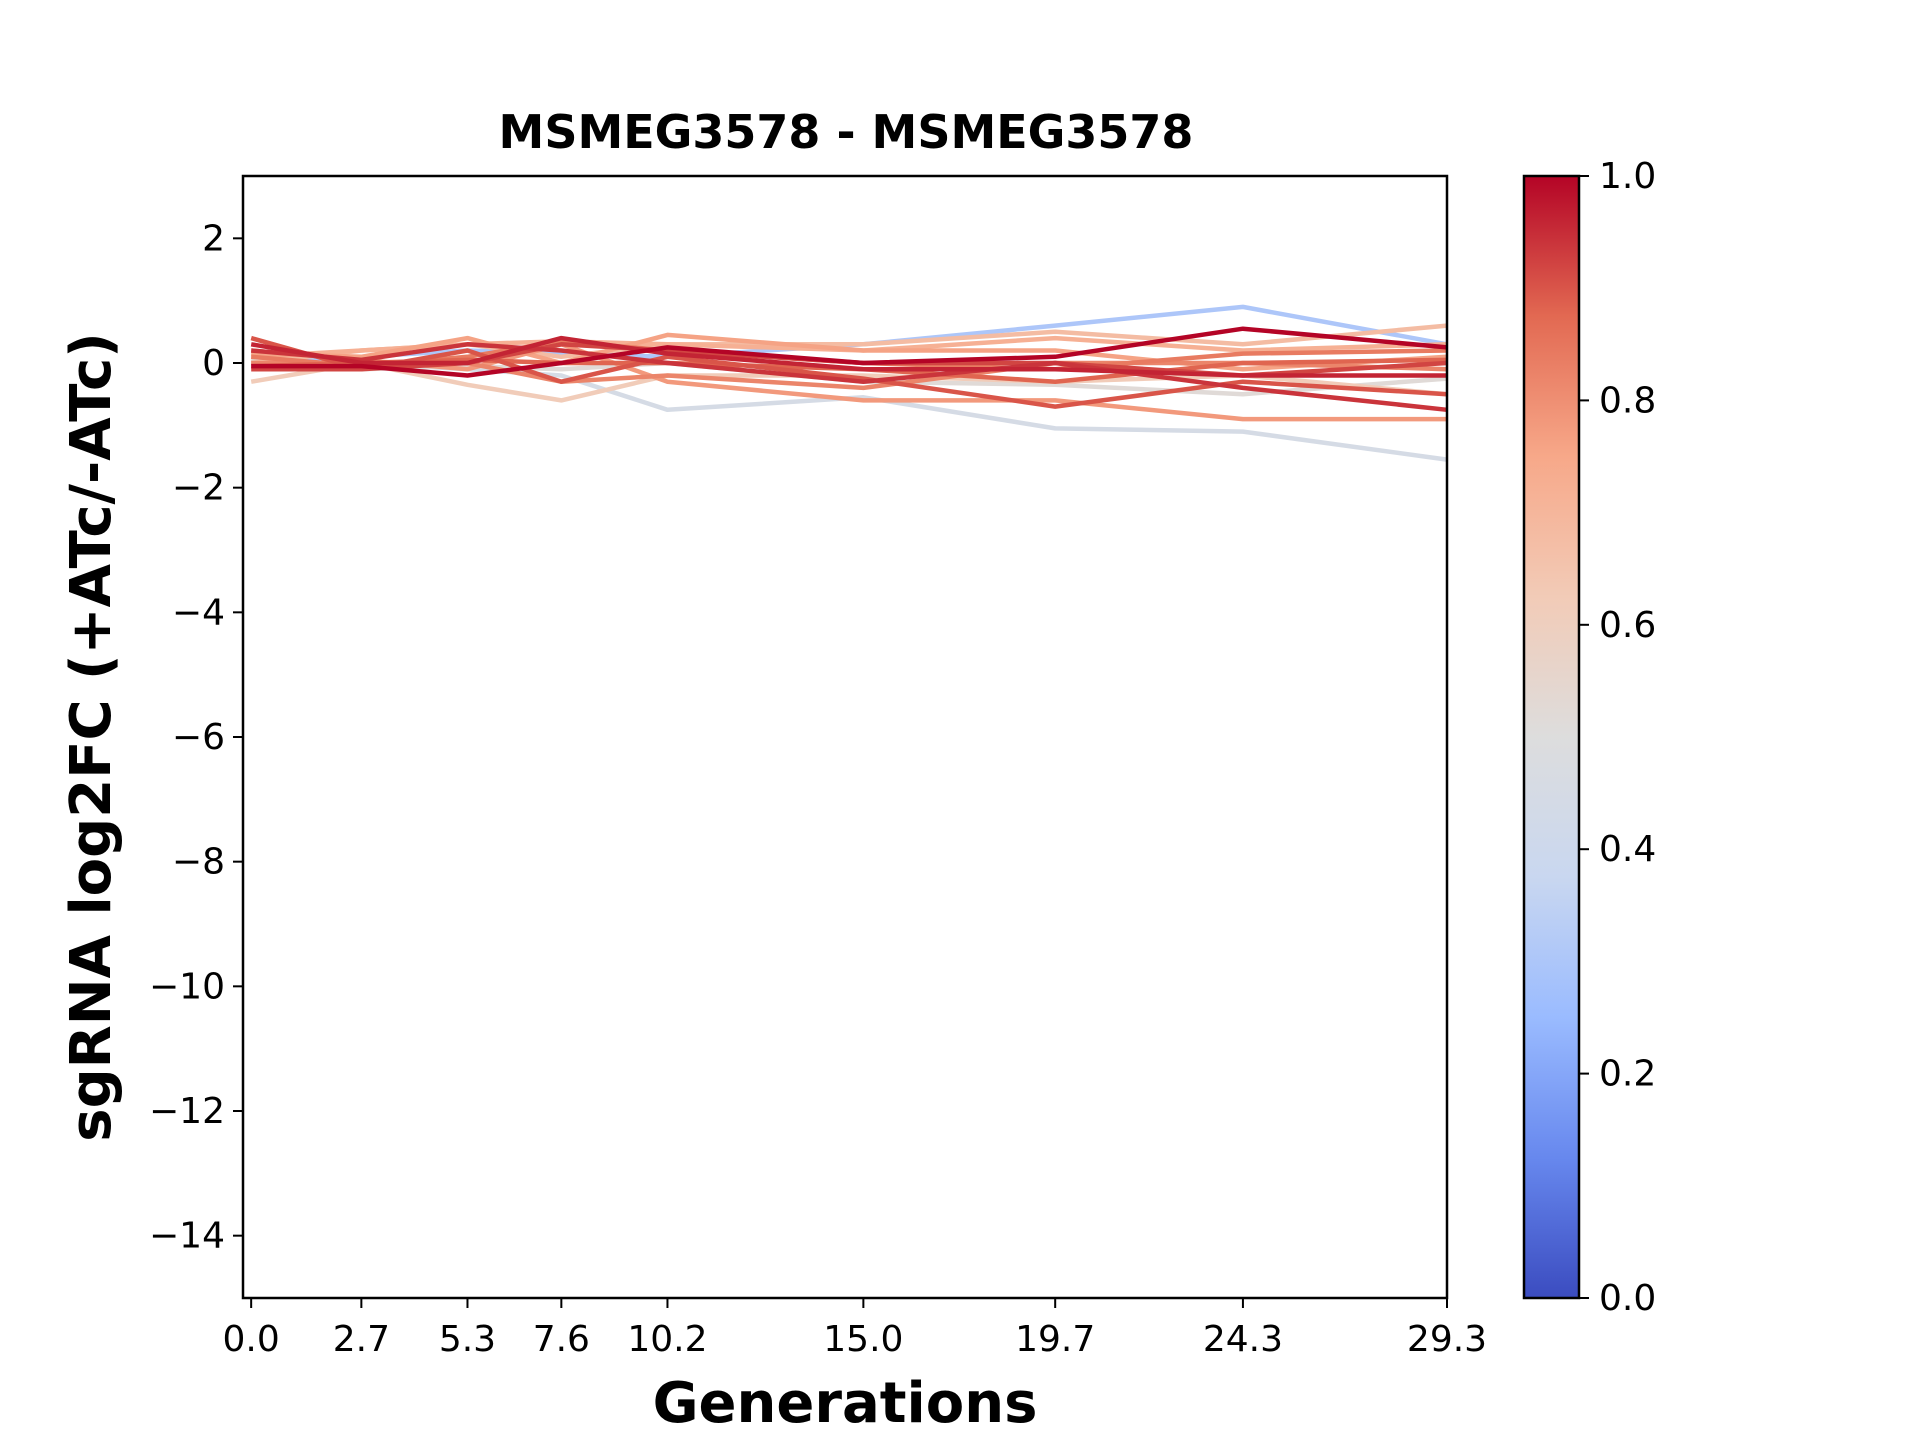 Image resolution: width=1920 pixels, height=1440 pixels. I want to click on colorbar-tick-label: 0.8, so click(1627, 400).